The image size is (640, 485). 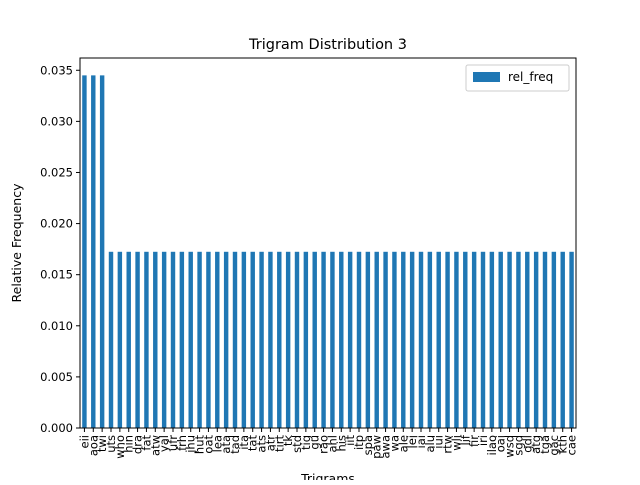 What do you see at coordinates (486, 77) in the screenshot?
I see `legend-swatch` at bounding box center [486, 77].